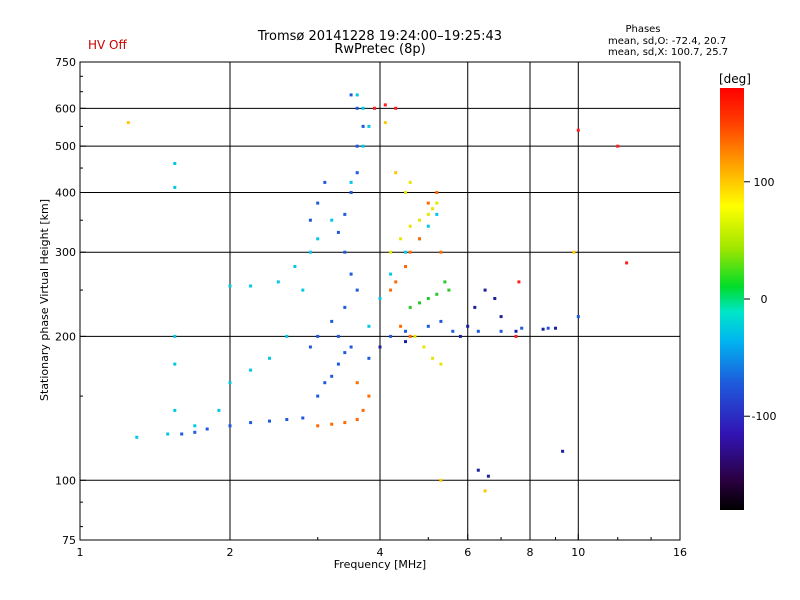 The image size is (800, 600). What do you see at coordinates (667, 41) in the screenshot?
I see `phase-stats-o: mean, sd,O: -72.4, 20.7` at bounding box center [667, 41].